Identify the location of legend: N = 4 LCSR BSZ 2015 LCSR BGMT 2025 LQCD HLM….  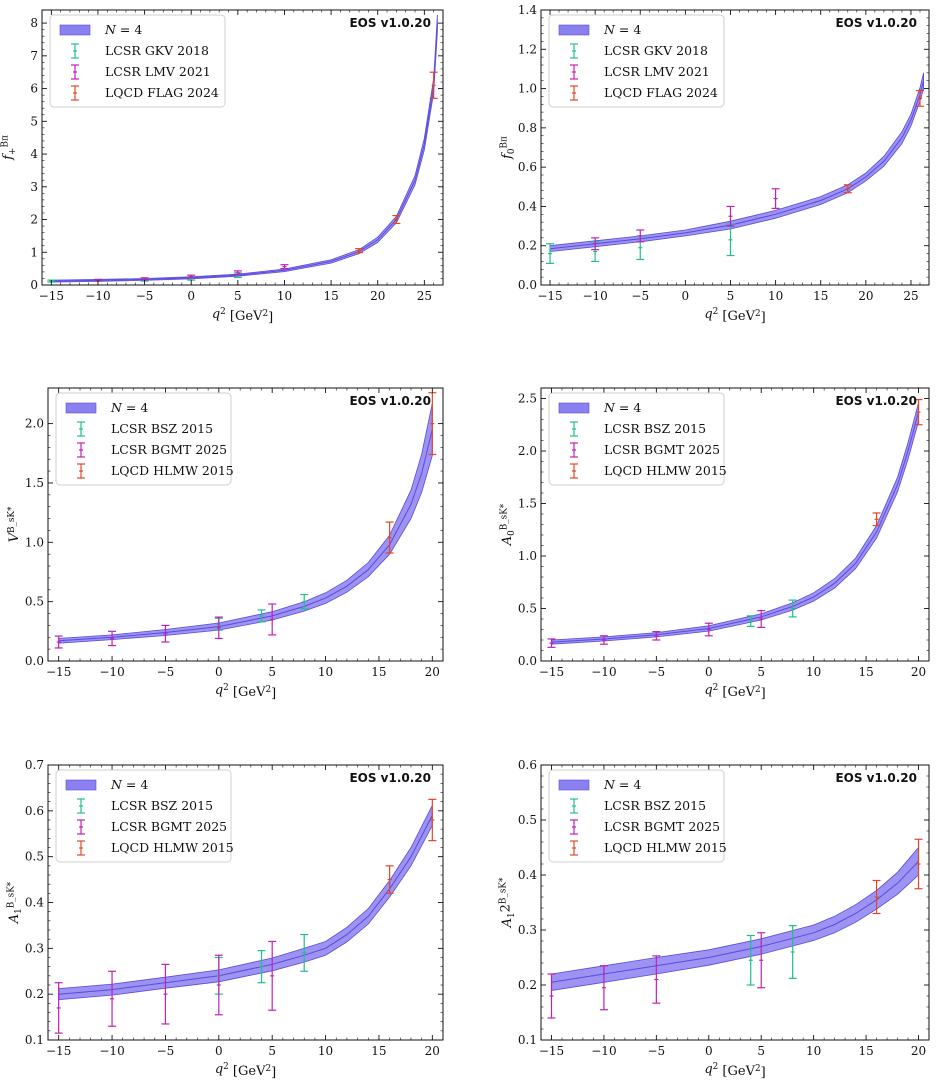
(637, 439).